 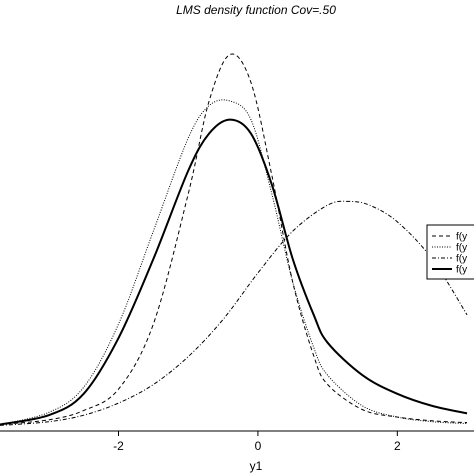 What do you see at coordinates (461, 259) in the screenshot?
I see `legend-label-3: f(y` at bounding box center [461, 259].